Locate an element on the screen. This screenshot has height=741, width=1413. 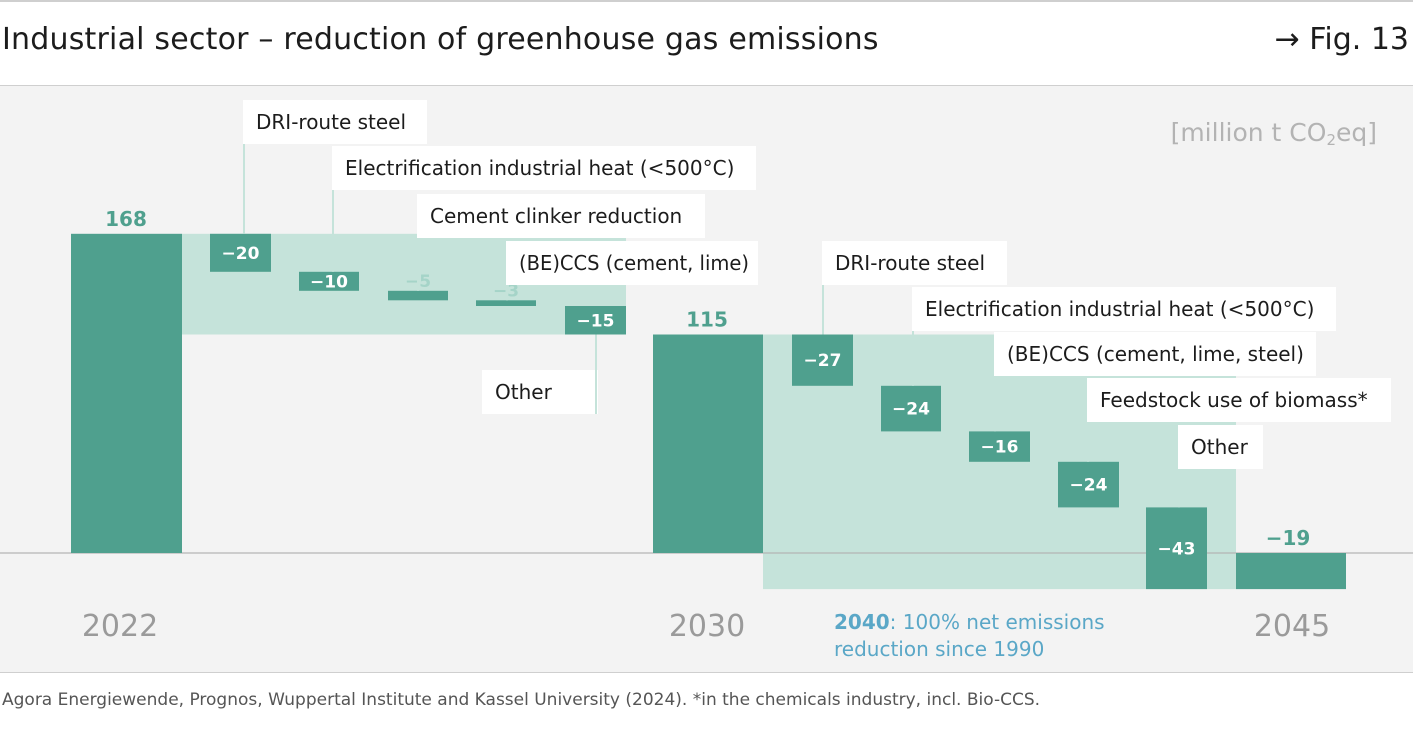
callout-label-3: Cement clinker reduction is located at coordinates (556, 216).